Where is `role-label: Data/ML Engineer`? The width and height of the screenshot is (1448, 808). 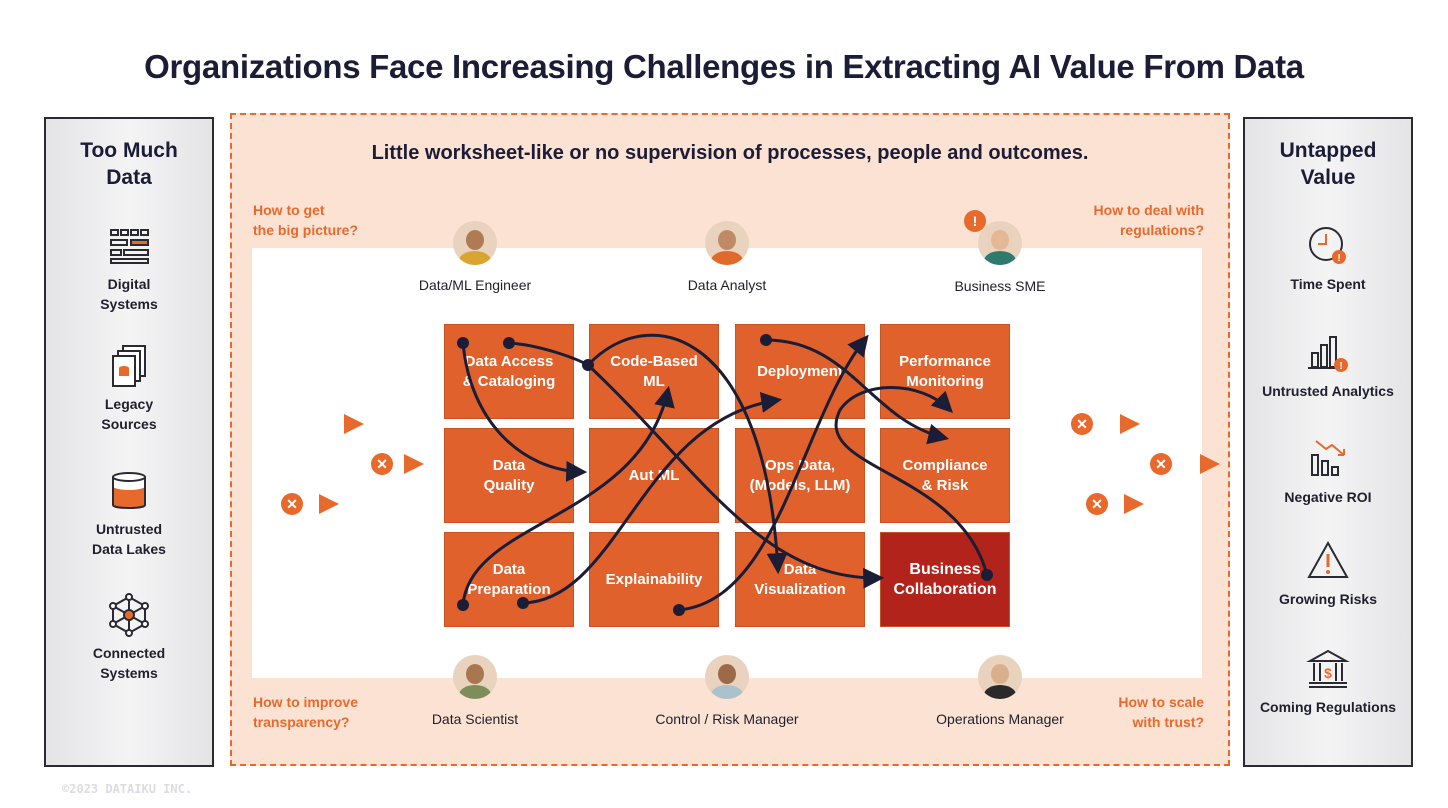 role-label: Data/ML Engineer is located at coordinates (475, 285).